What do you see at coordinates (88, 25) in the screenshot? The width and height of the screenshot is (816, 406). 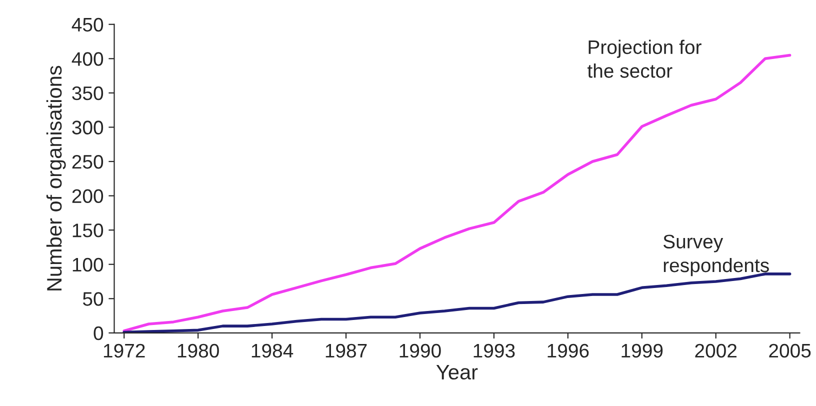 I see `y-tick-label: 450` at bounding box center [88, 25].